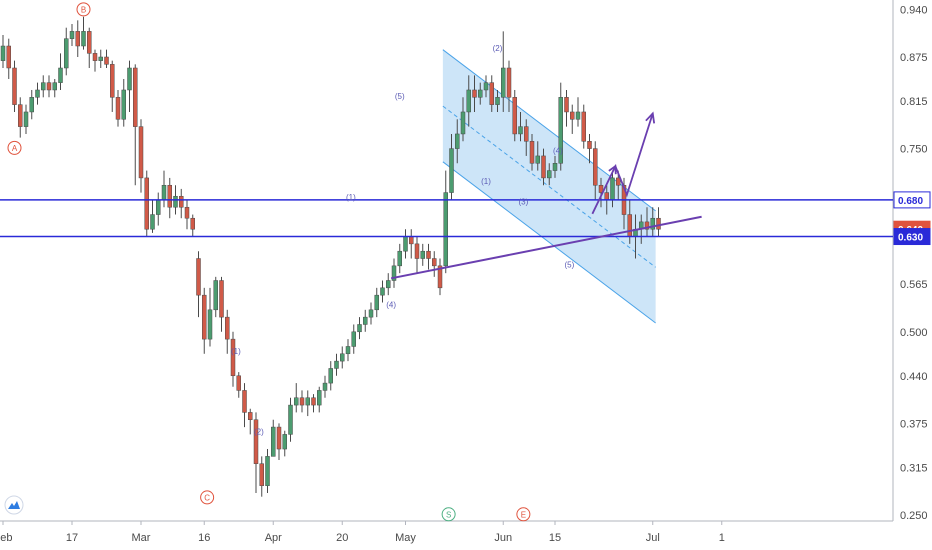  Describe the element at coordinates (722, 538) in the screenshot. I see `time-tick-label: 1` at that location.